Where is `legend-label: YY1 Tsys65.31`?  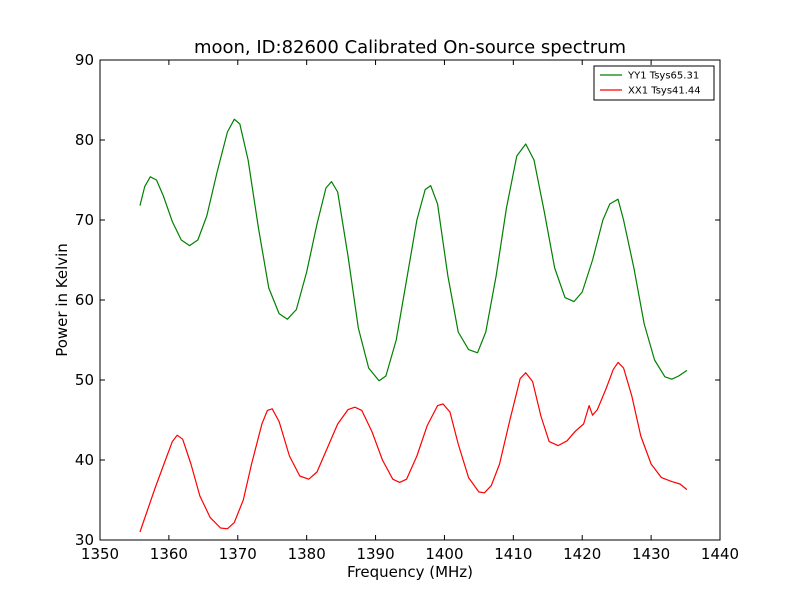
legend-label: YY1 Tsys65.31 is located at coordinates (663, 76).